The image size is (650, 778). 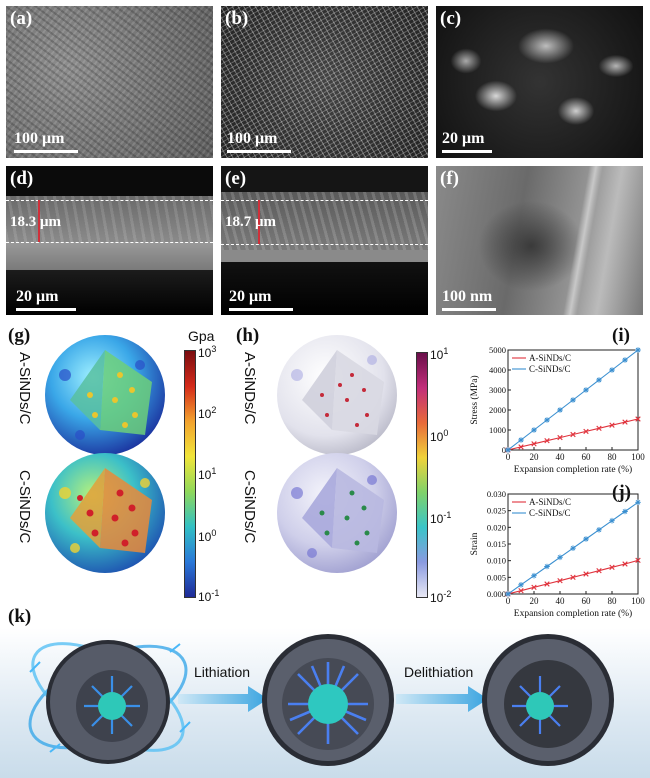 What do you see at coordinates (621, 335) in the screenshot?
I see `panel-label-i: (i)` at bounding box center [621, 335].